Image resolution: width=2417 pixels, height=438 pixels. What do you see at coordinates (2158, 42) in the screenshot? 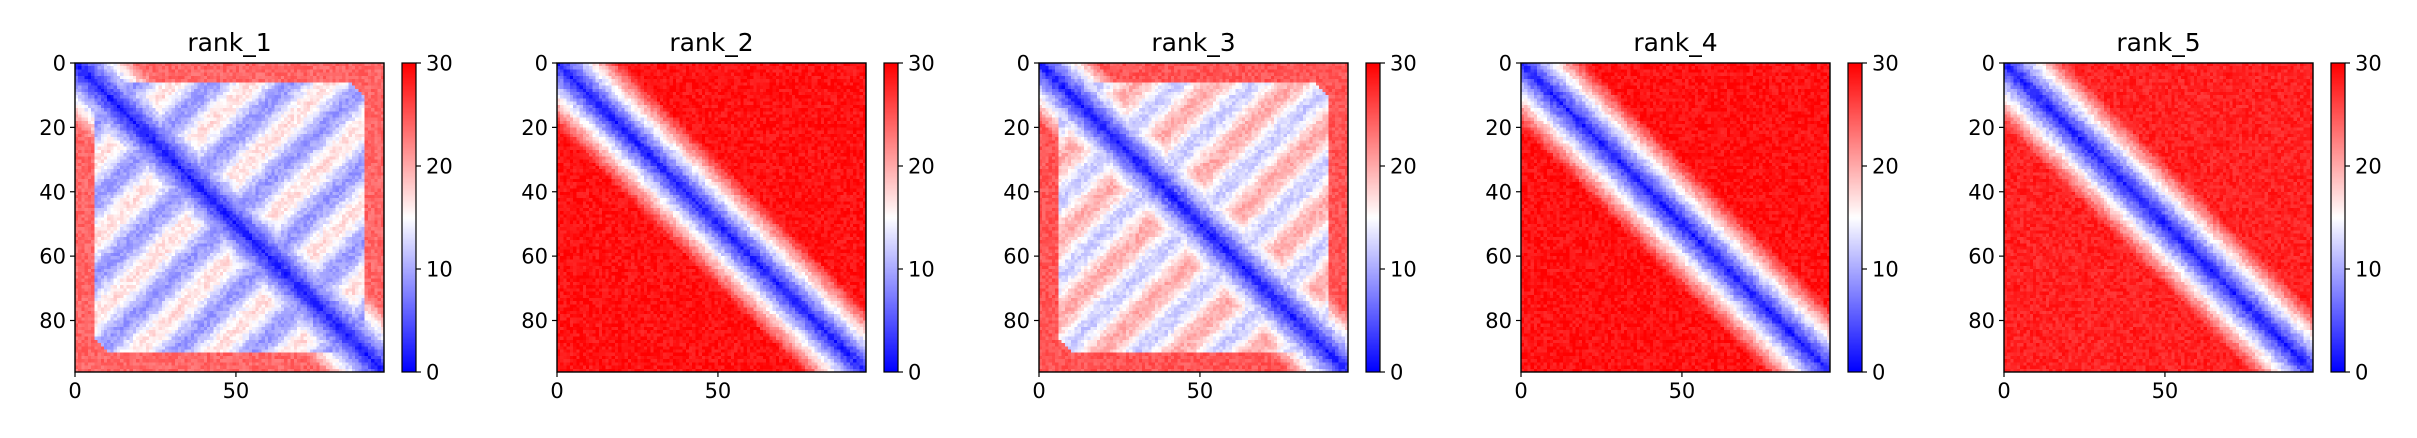
I see `chart-title: rank_5` at bounding box center [2158, 42].